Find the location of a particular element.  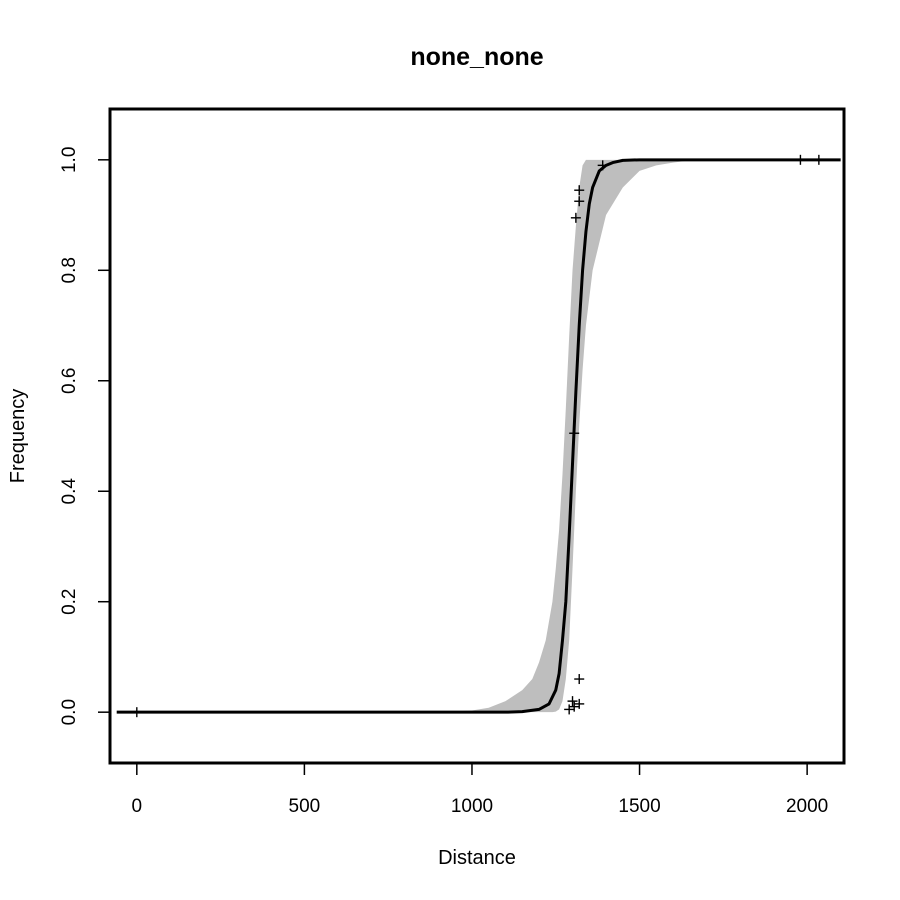

x-tick-label: 1000 is located at coordinates (472, 806).